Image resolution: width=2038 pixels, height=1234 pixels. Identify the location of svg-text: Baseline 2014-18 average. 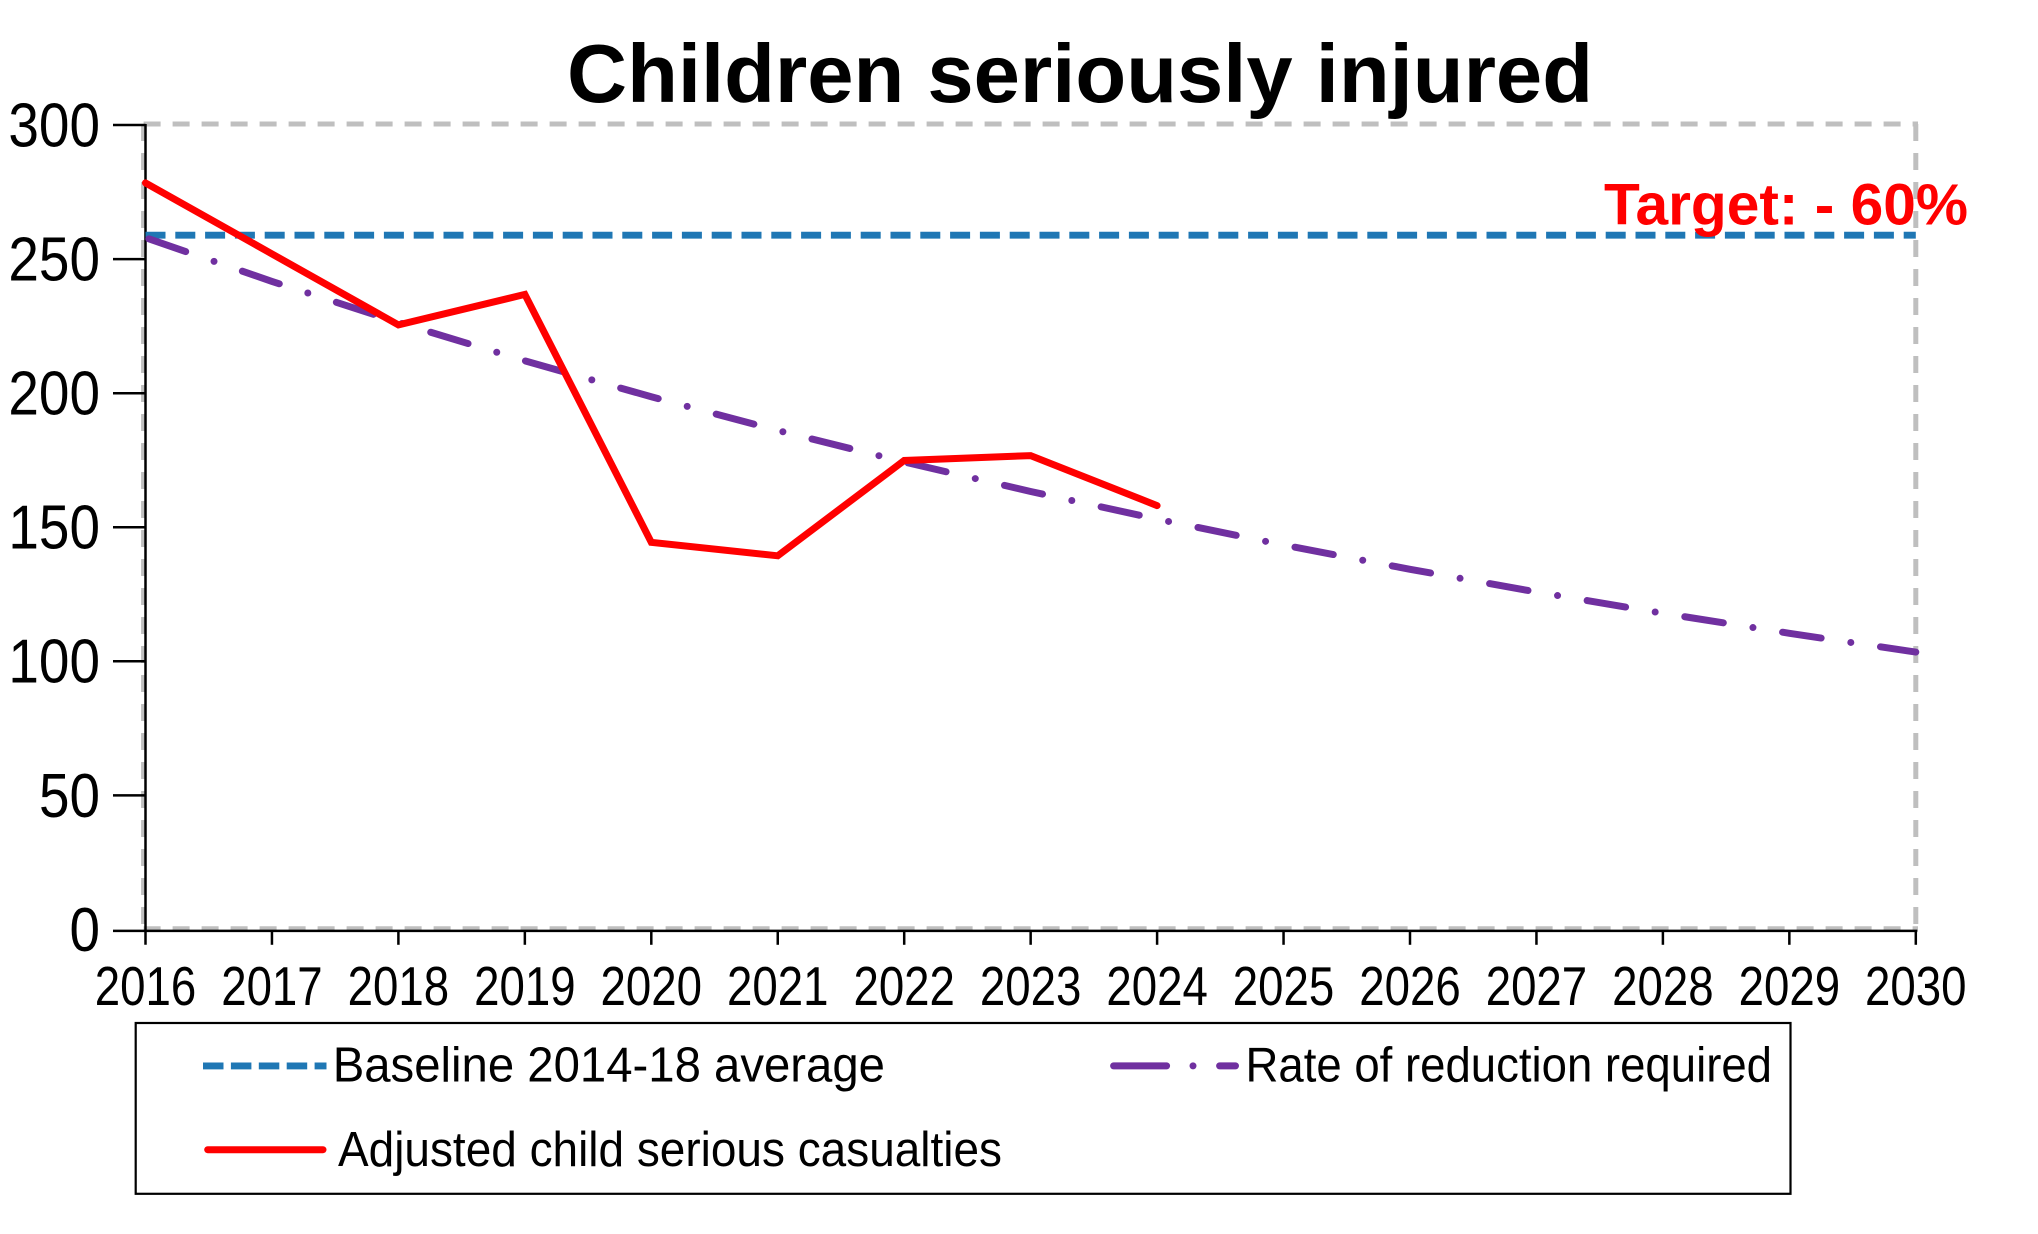
(609, 1065).